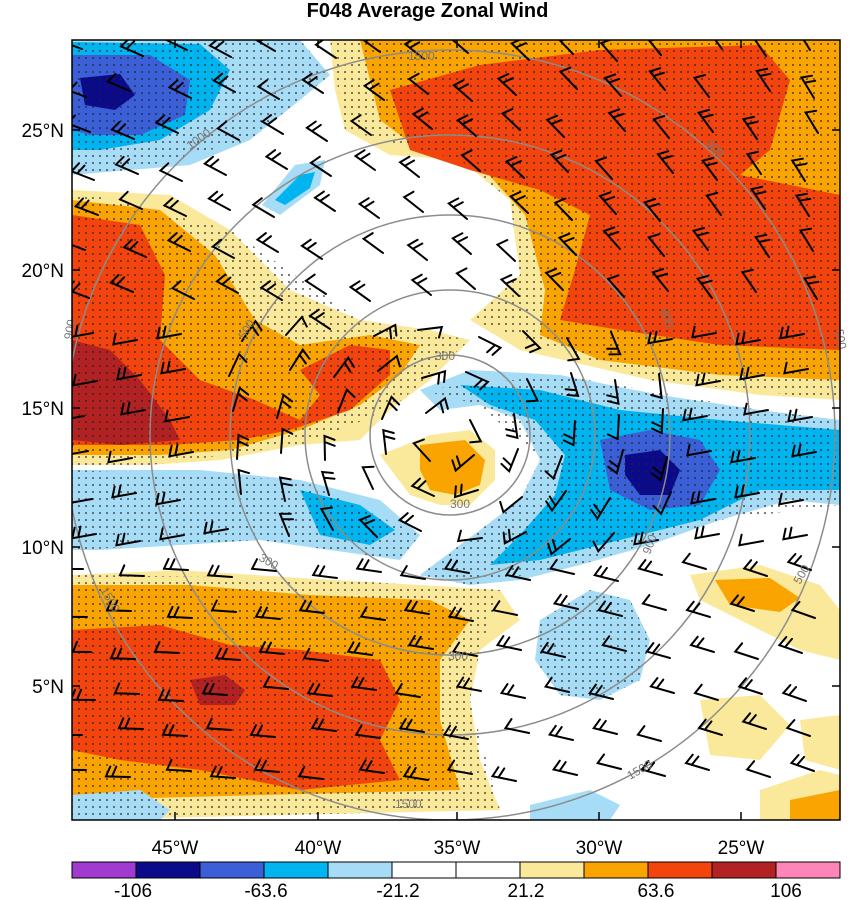 Image resolution: width=855 pixels, height=900 pixels. Describe the element at coordinates (427, 11) in the screenshot. I see `map-title: F048 Average Zonal Wind` at that location.